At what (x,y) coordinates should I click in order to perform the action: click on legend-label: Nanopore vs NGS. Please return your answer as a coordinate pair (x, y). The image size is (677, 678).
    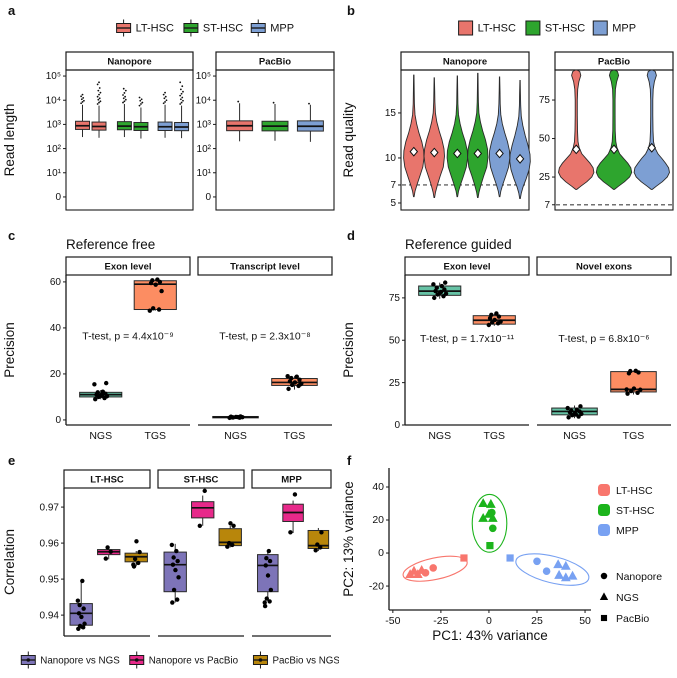
    Looking at the image, I should click on (80, 660).